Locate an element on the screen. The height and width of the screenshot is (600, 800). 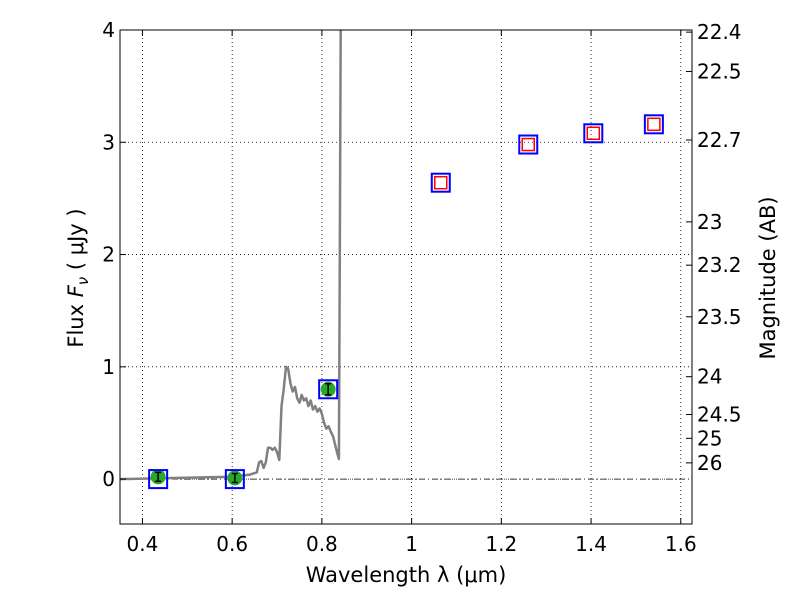
y-tick-label: 2 is located at coordinates (108, 255).